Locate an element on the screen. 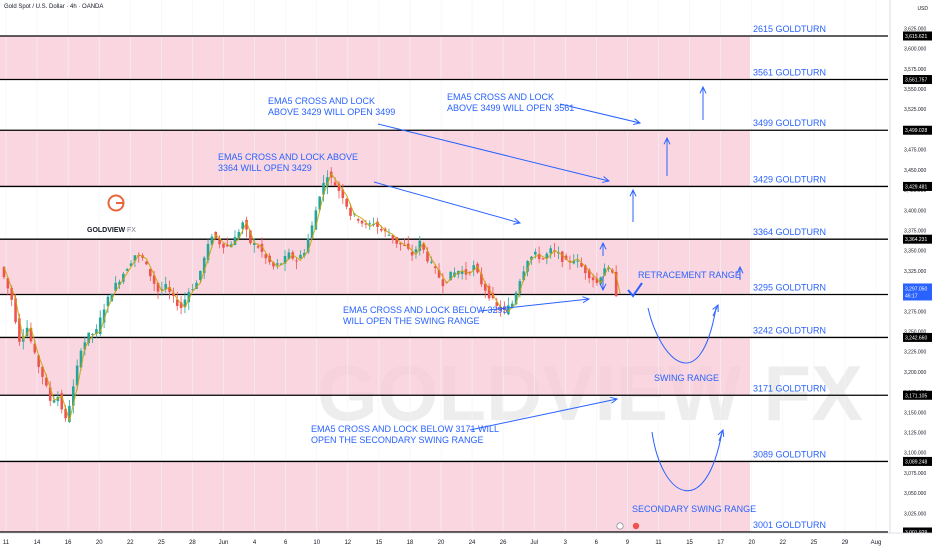  level-tag-text-1: 3,561.757 is located at coordinates (916, 81).